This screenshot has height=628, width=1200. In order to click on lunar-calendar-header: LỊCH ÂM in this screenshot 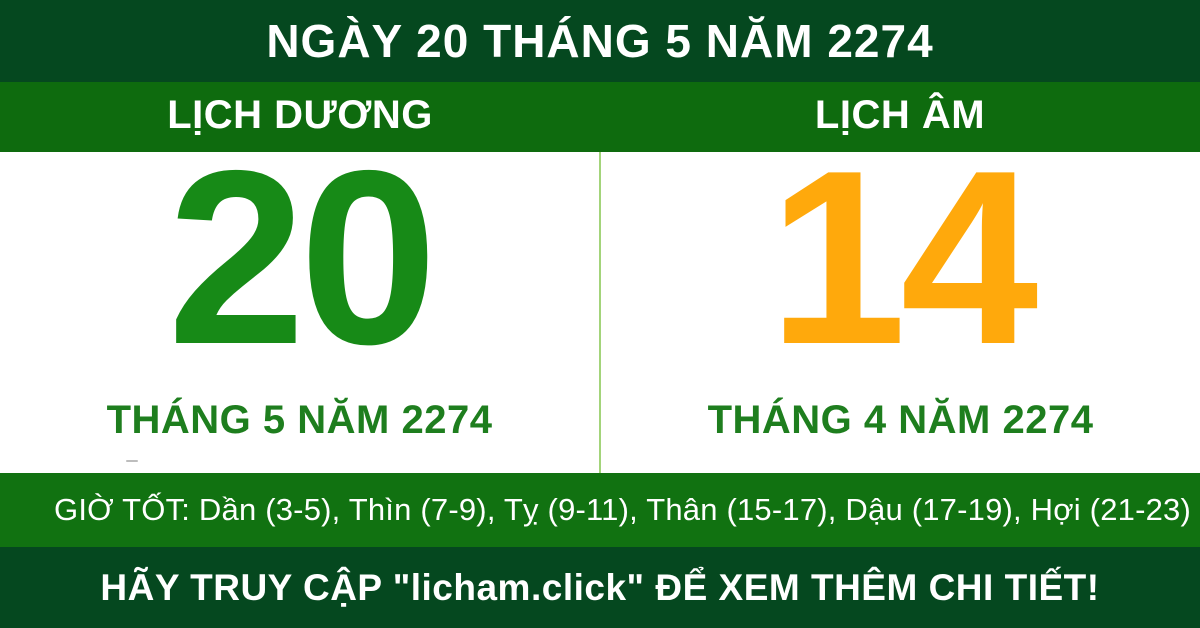, I will do `click(900, 114)`.